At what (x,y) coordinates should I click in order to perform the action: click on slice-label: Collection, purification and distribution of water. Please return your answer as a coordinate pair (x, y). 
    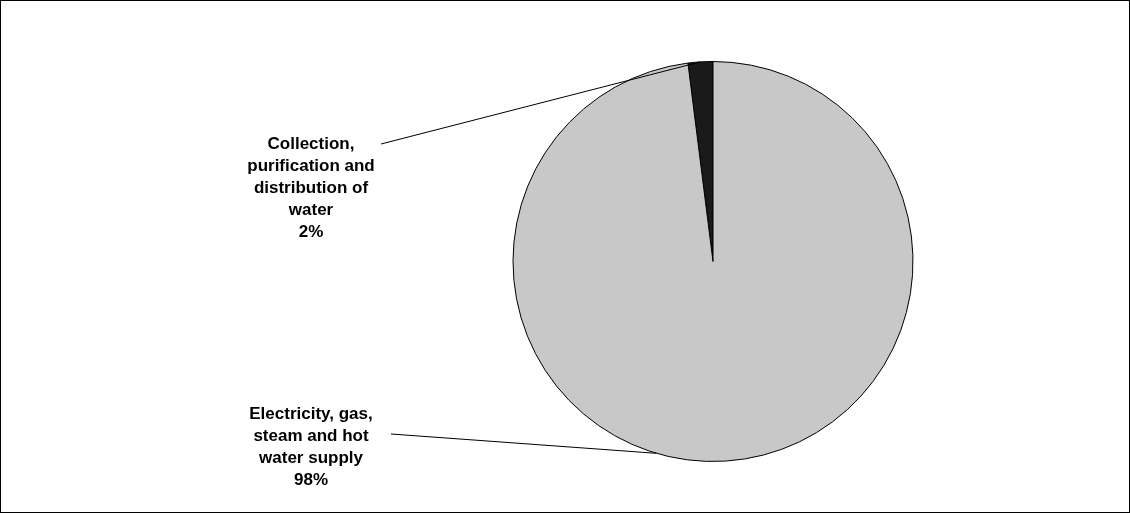
    Looking at the image, I should click on (311, 177).